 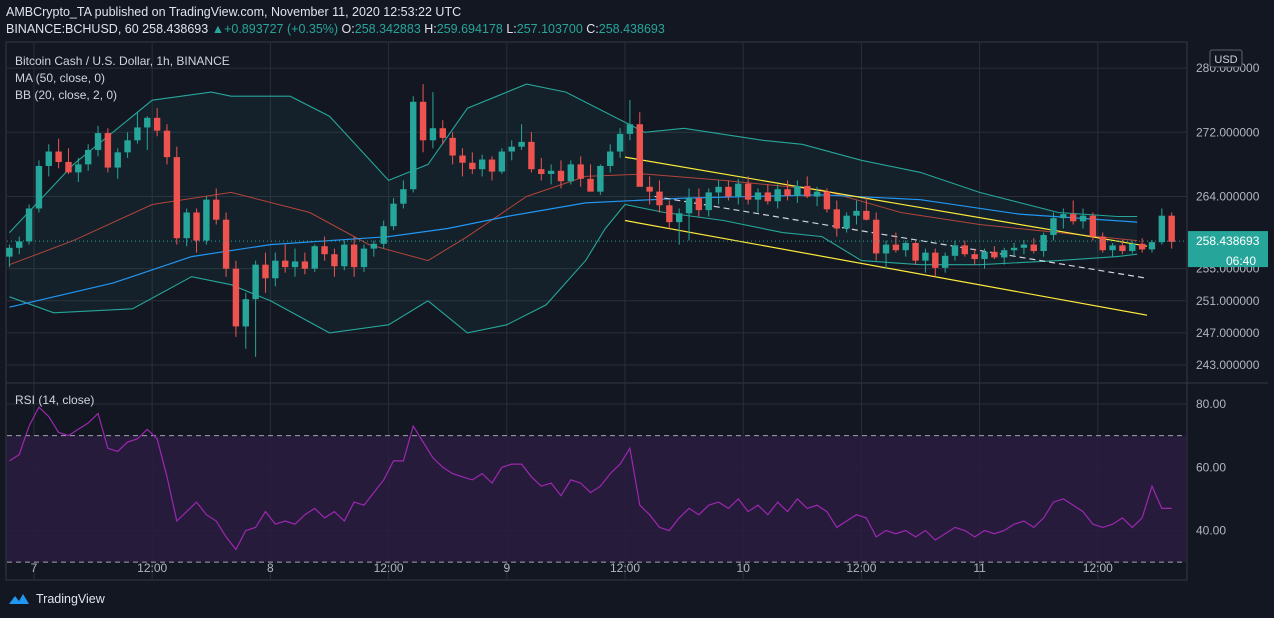 What do you see at coordinates (573, 219) in the screenshot?
I see `bb-basis-line` at bounding box center [573, 219].